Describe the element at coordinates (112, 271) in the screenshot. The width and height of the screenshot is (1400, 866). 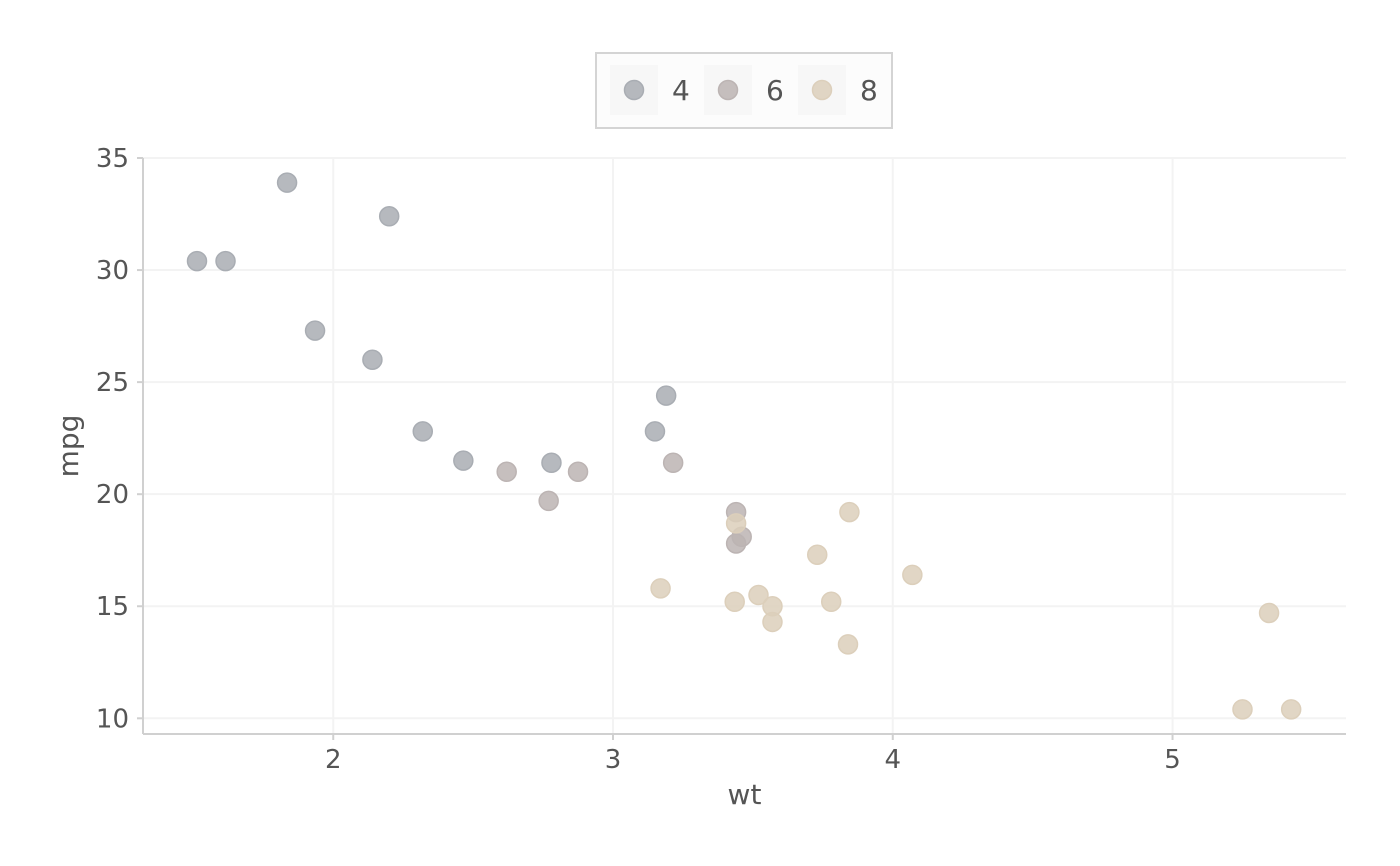
I see `y-tick-label: 30` at that location.